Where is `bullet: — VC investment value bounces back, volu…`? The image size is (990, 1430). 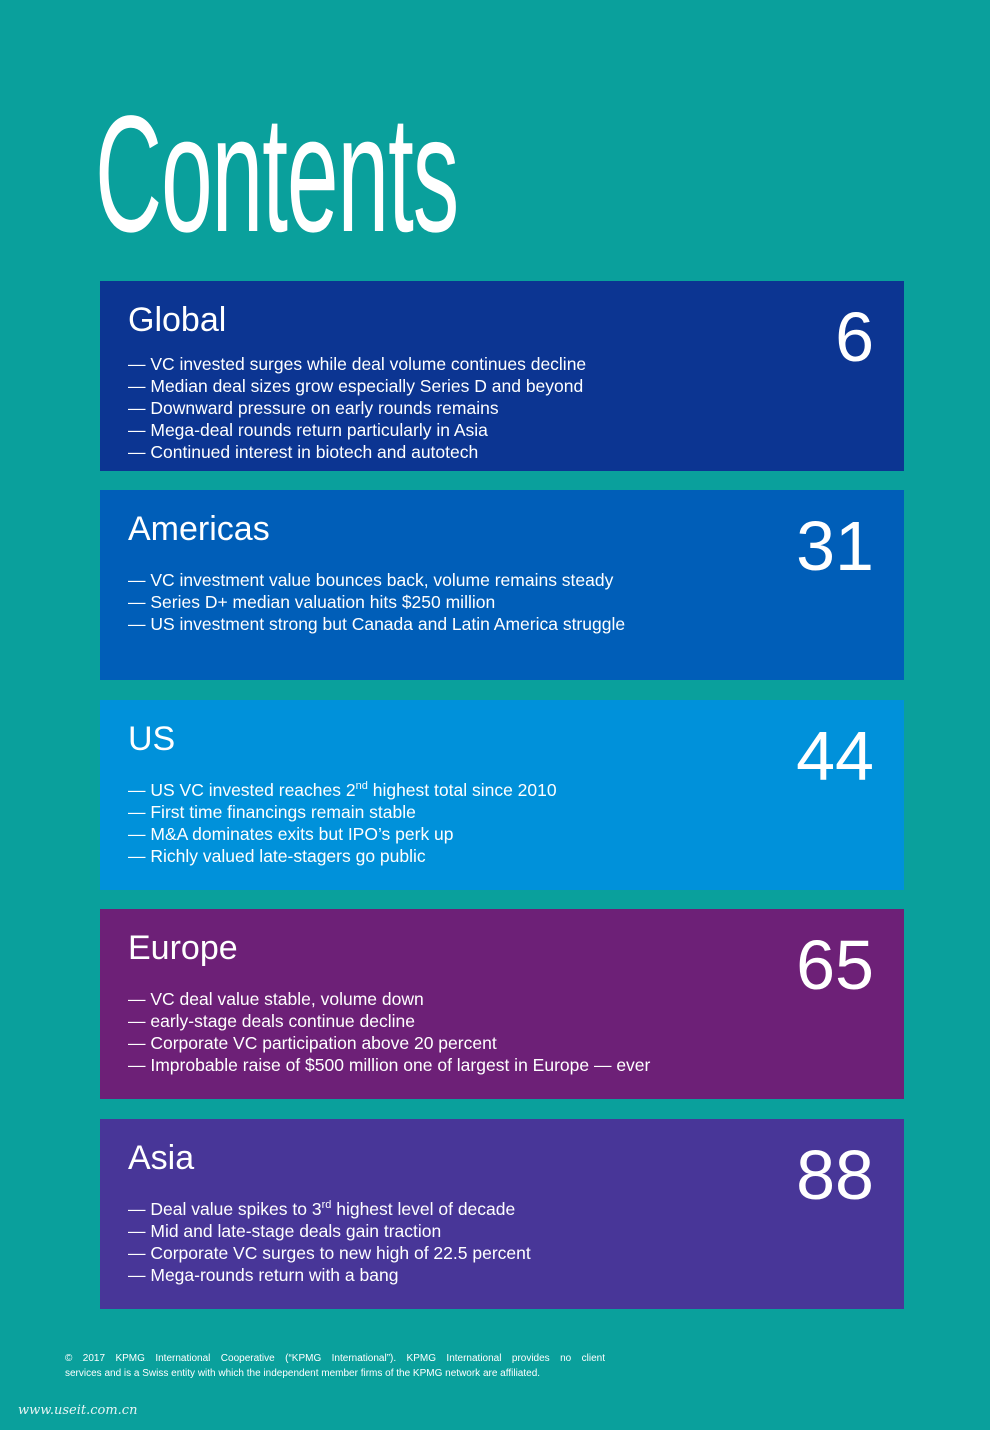
bullet: — VC investment value bounces back, volu… is located at coordinates (376, 580).